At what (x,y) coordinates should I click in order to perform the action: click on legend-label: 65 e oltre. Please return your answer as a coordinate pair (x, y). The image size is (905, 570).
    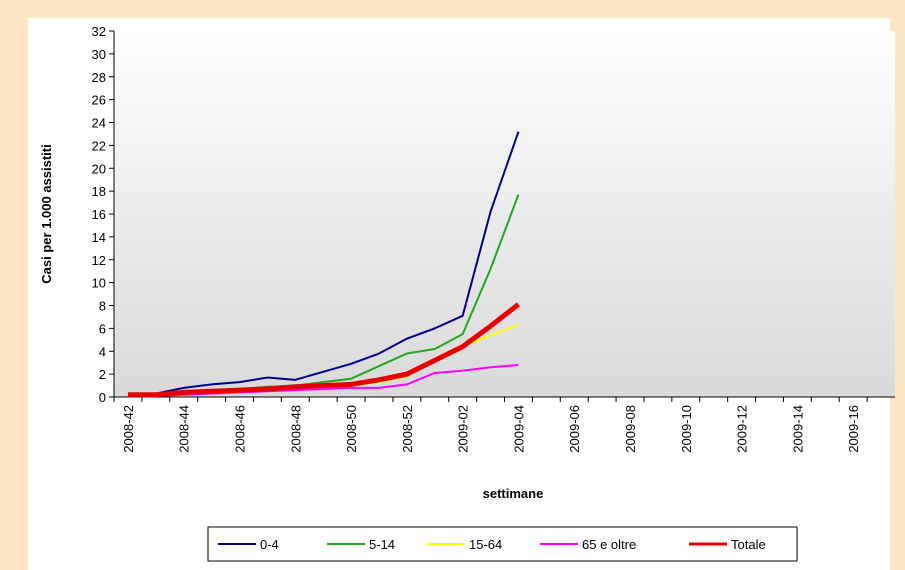
    Looking at the image, I should click on (609, 544).